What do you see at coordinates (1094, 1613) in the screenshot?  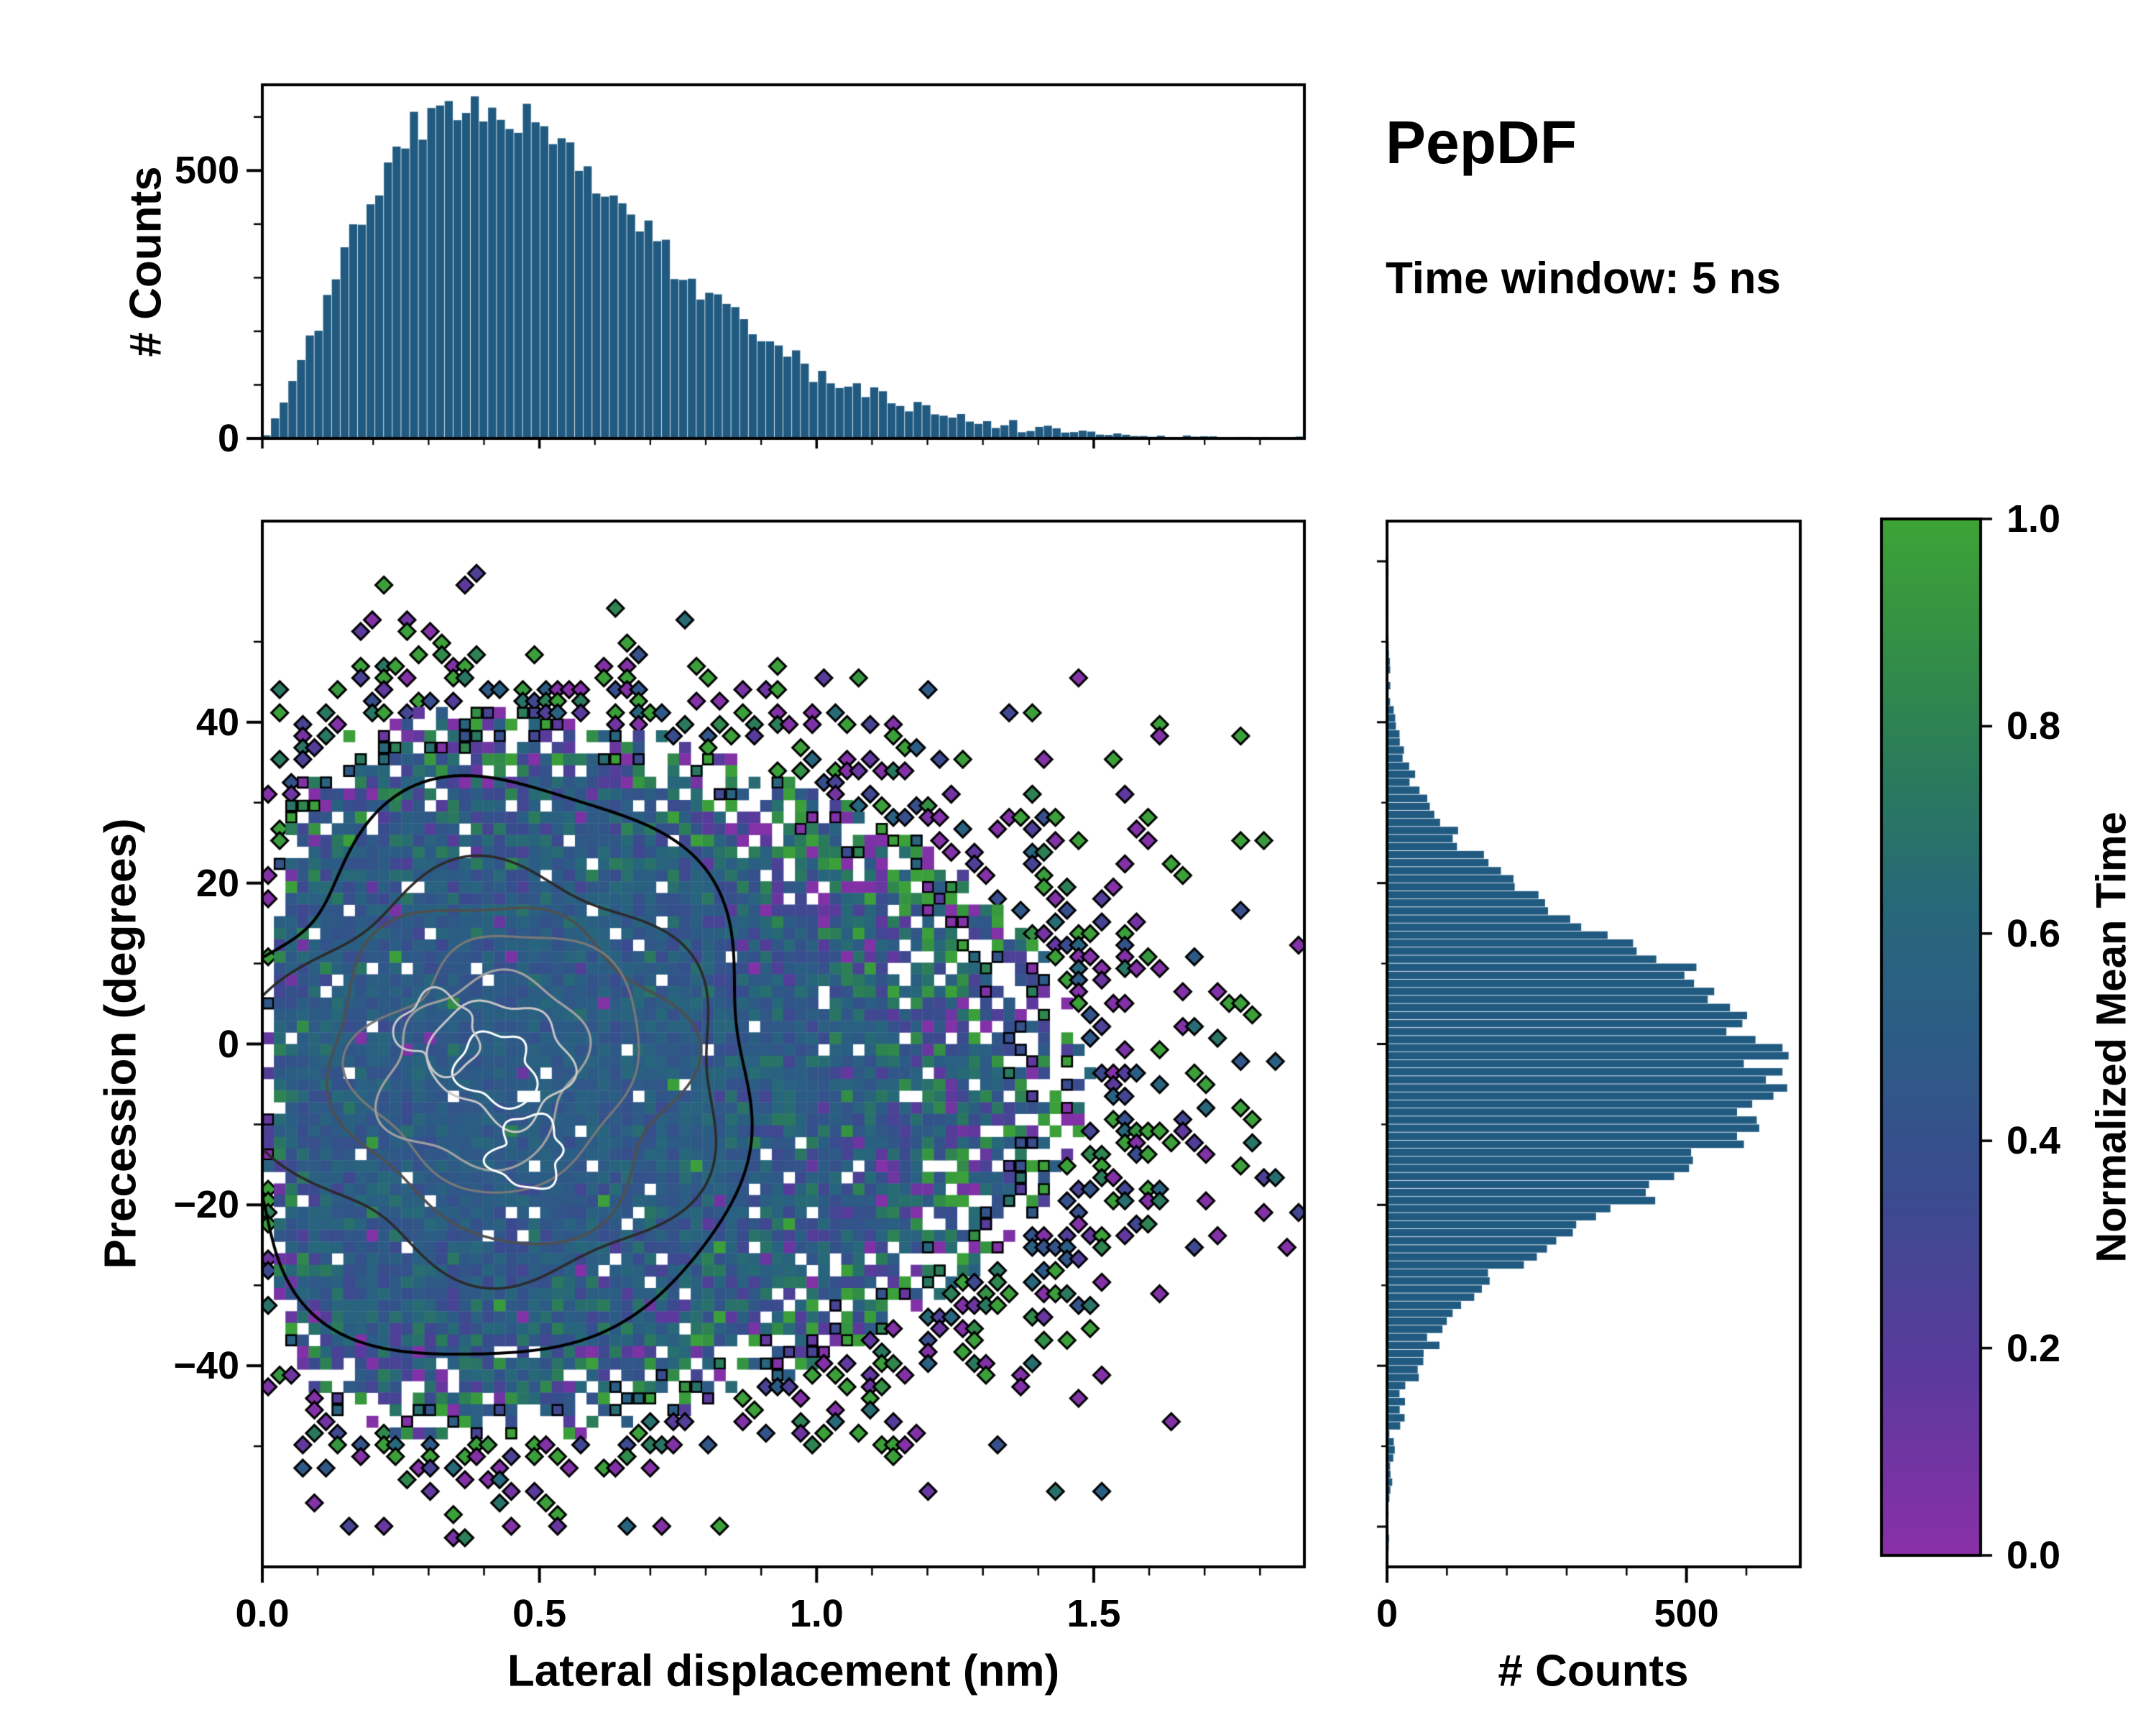 I see `tick-label: 1.5` at bounding box center [1094, 1613].